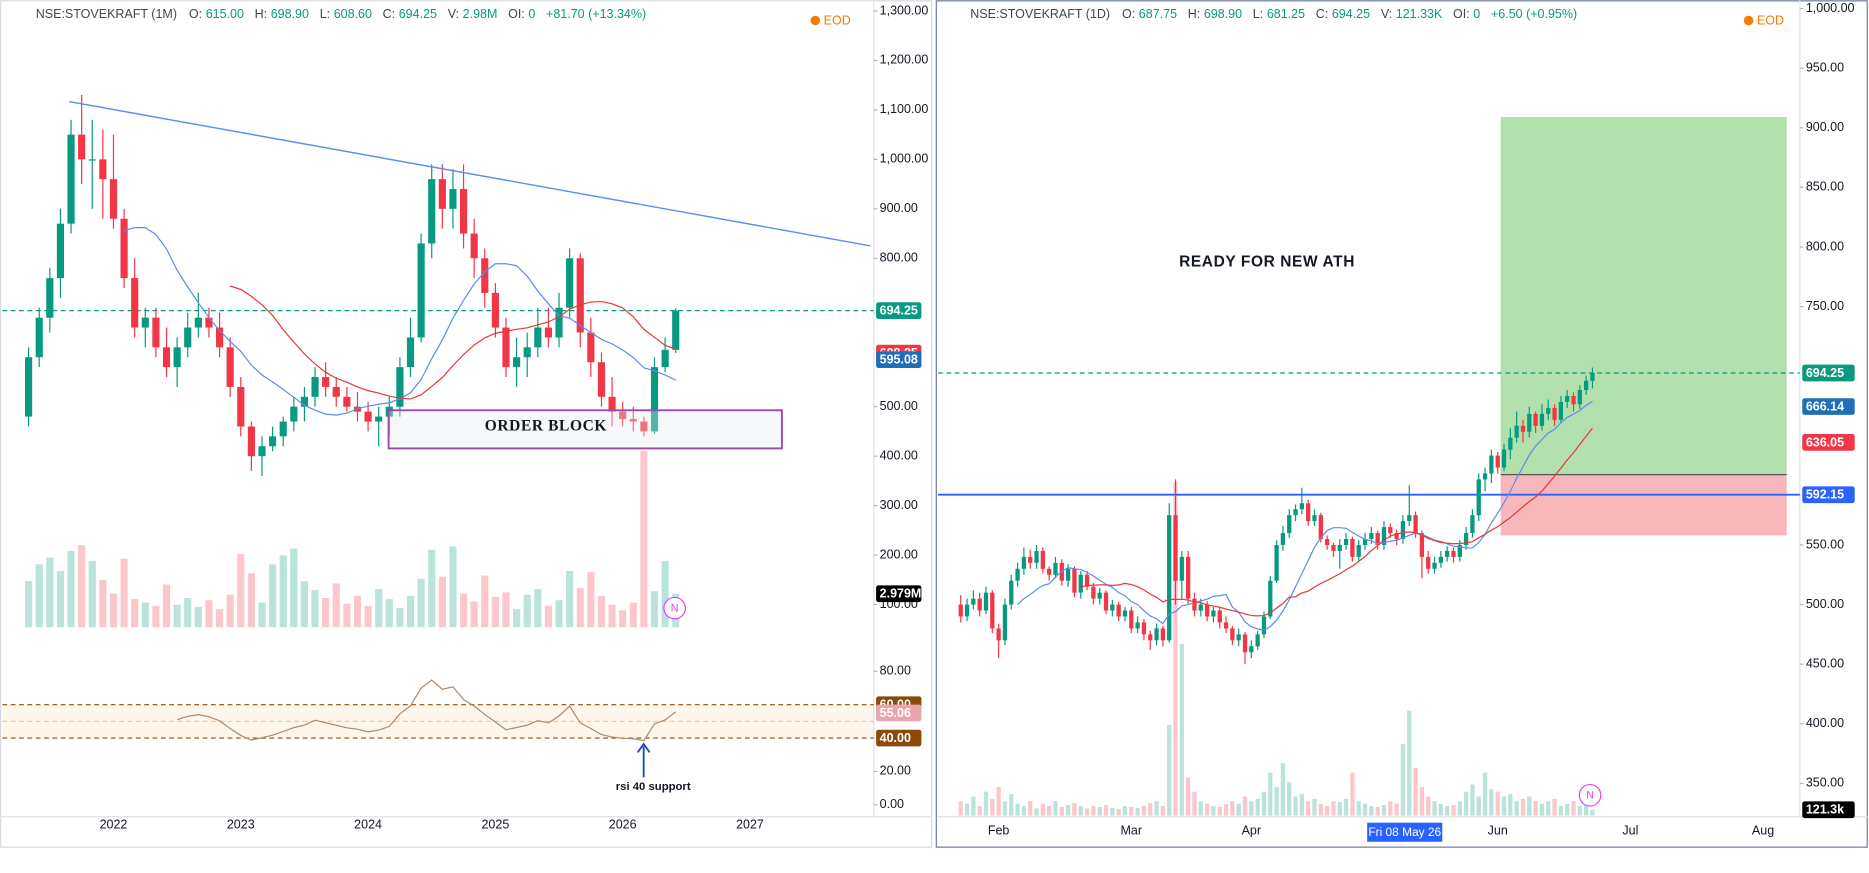 This screenshot has height=873, width=1869. Describe the element at coordinates (895, 738) in the screenshot. I see `price-tag-label: 40.00` at that location.